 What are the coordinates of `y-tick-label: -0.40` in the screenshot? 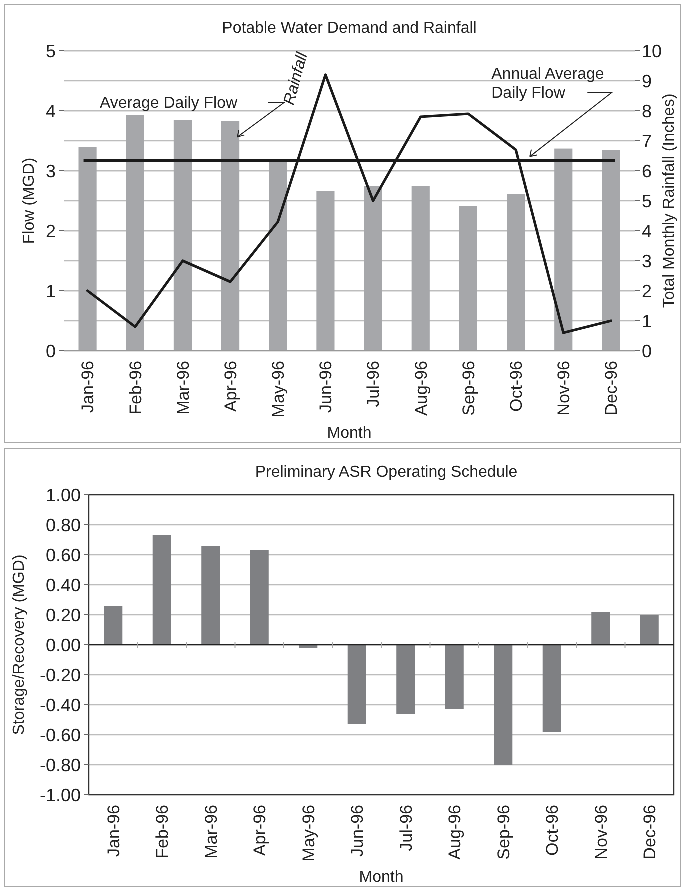 It's located at (60, 705).